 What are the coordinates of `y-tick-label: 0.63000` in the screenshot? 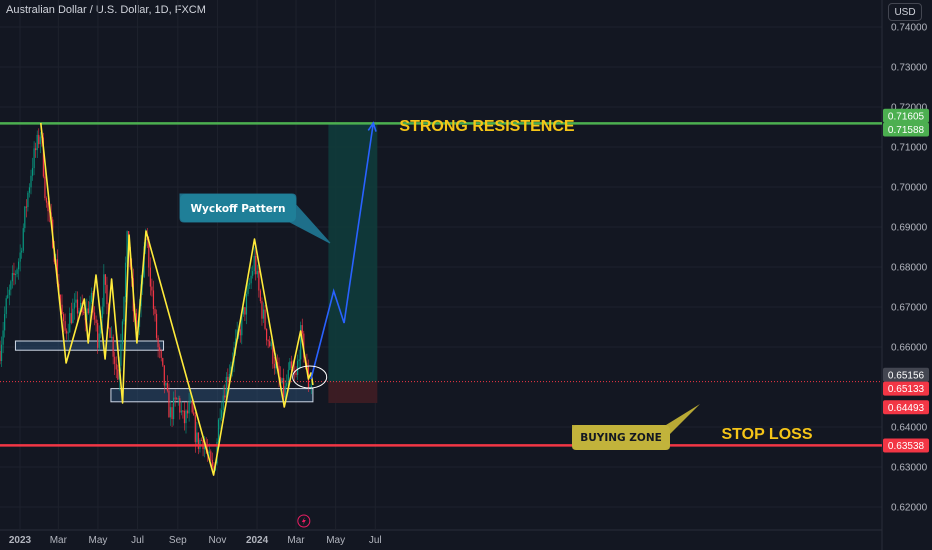 It's located at (909, 468).